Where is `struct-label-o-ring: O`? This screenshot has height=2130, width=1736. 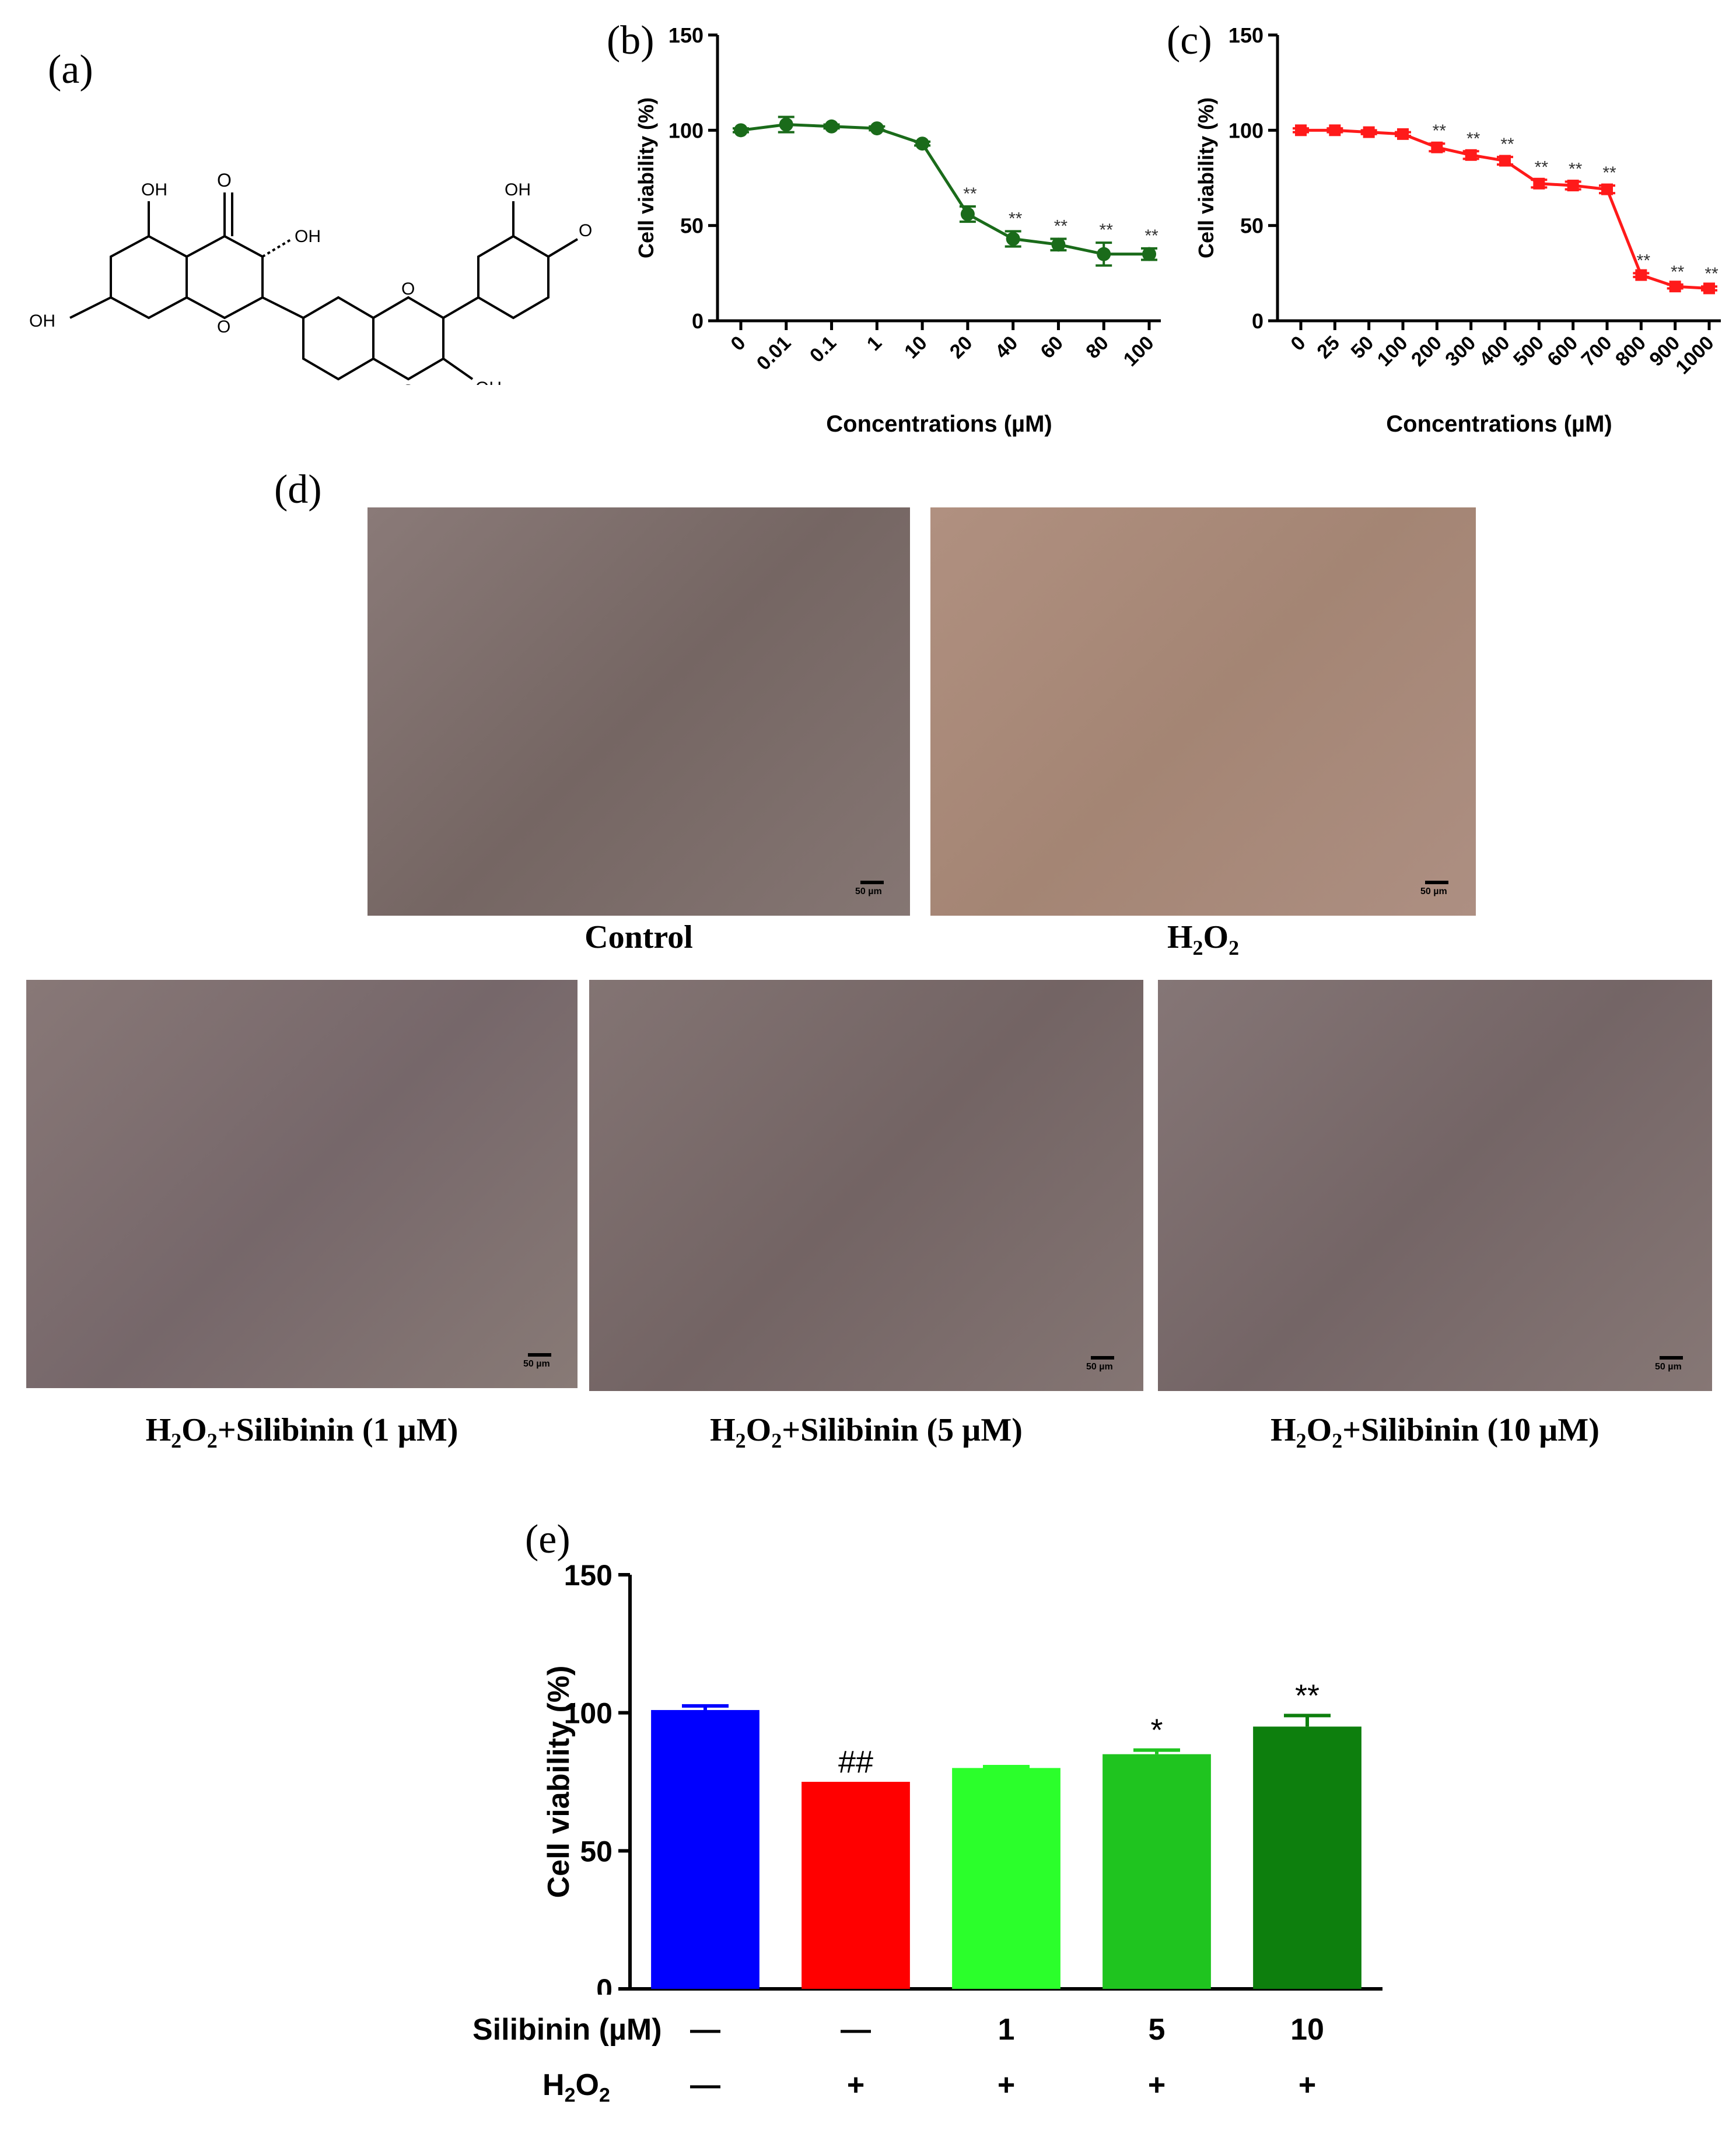 struct-label-o-ring: O is located at coordinates (223, 327).